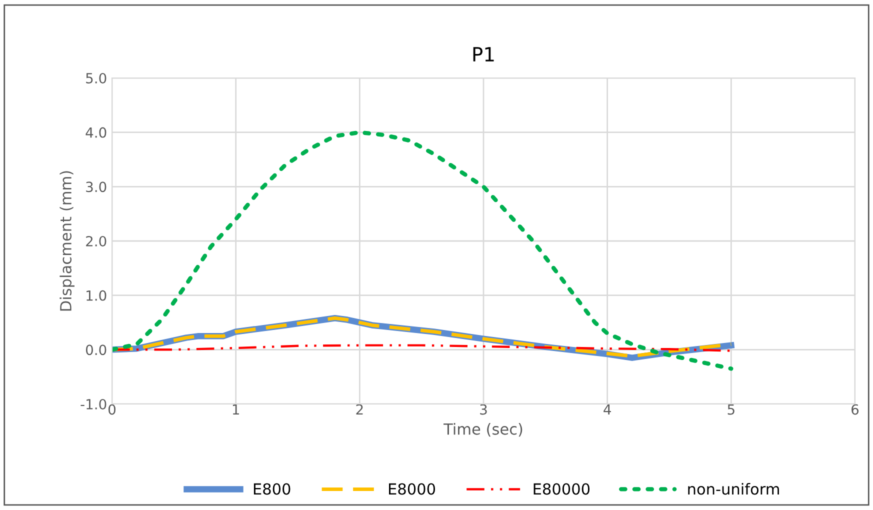  Describe the element at coordinates (731, 409) in the screenshot. I see `x-tick-label: 5` at that location.